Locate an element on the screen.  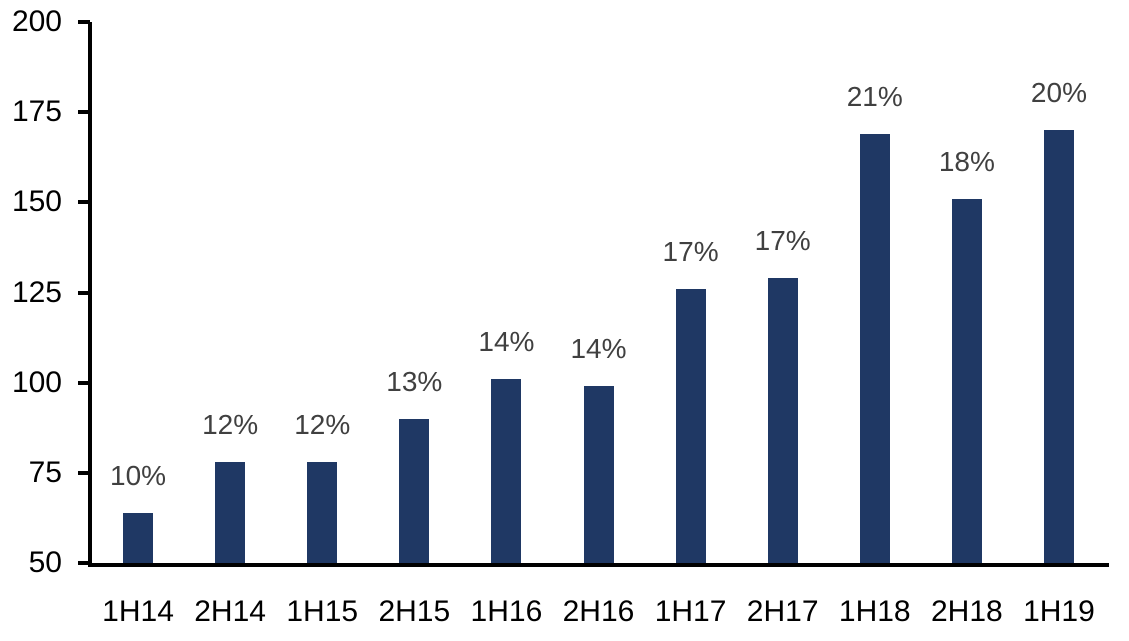
x-tick-label: 1H19 is located at coordinates (1059, 611).